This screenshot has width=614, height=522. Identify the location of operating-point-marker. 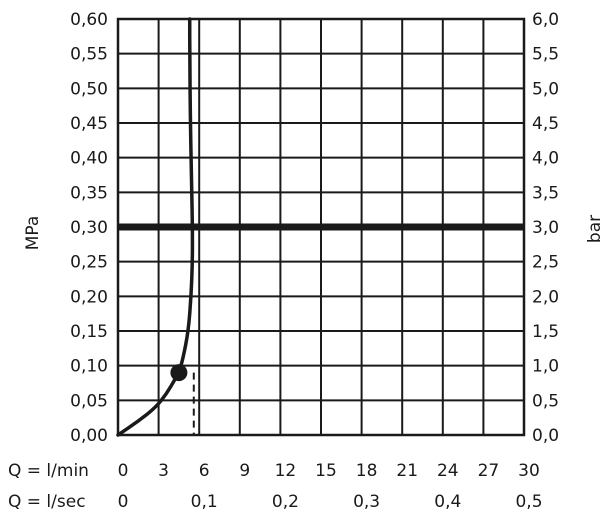
(179, 373).